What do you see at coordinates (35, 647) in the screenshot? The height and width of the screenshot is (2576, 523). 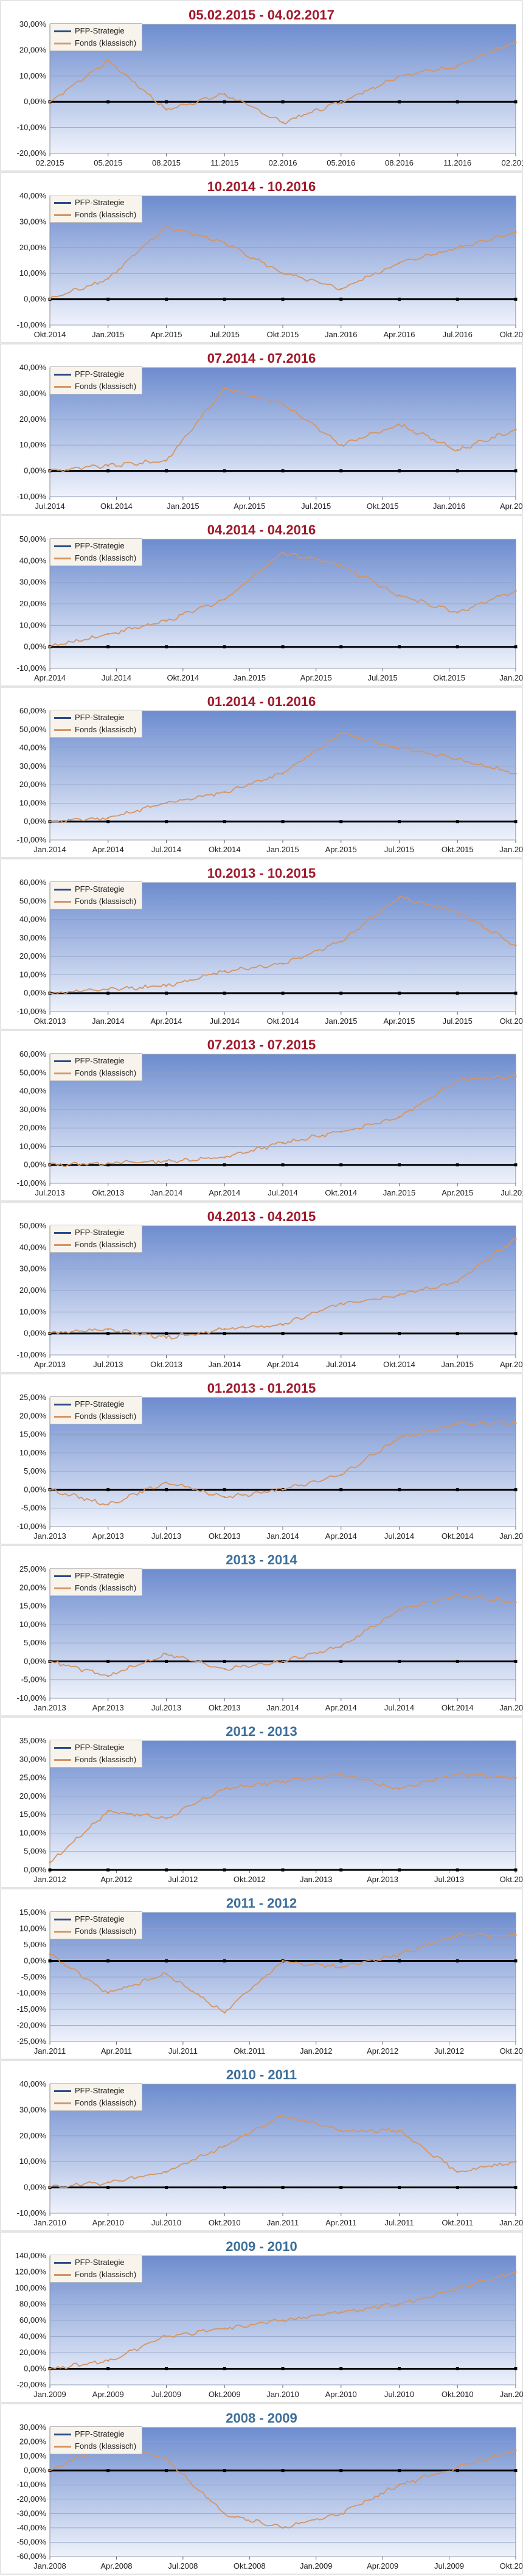 I see `y-tick-label: 0,00%` at bounding box center [35, 647].